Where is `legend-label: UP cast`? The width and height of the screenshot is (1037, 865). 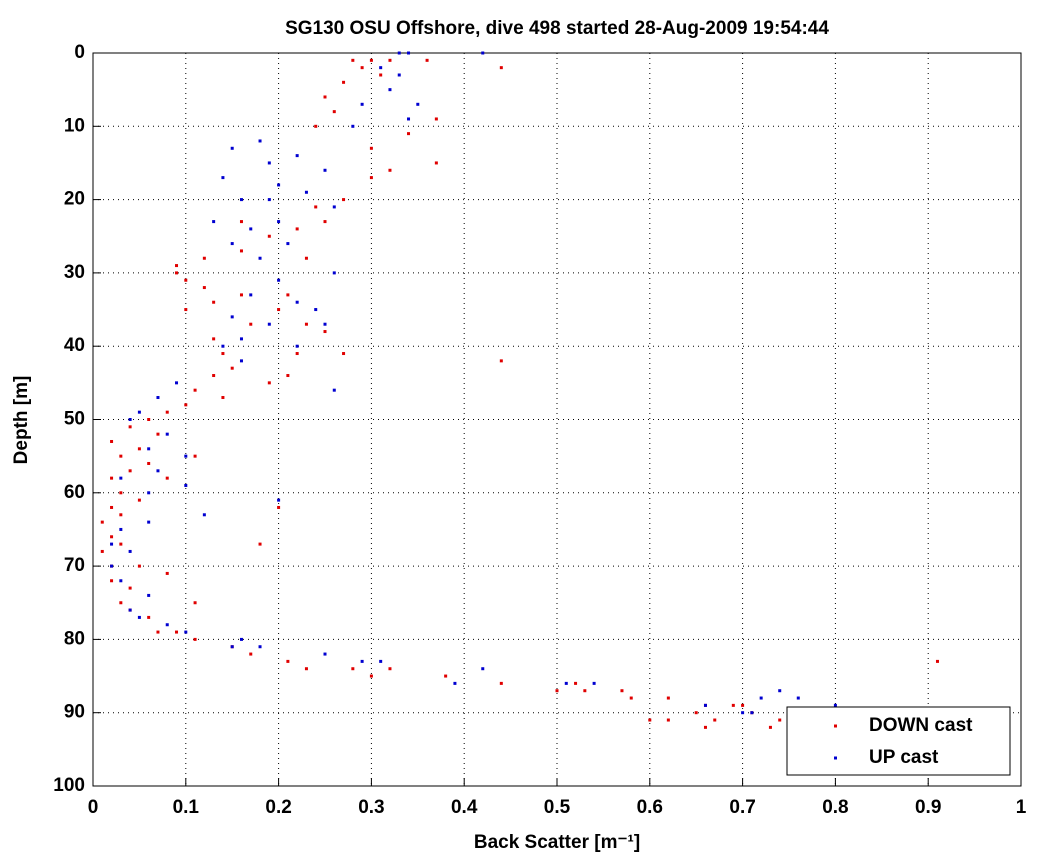
legend-label: UP cast is located at coordinates (904, 757).